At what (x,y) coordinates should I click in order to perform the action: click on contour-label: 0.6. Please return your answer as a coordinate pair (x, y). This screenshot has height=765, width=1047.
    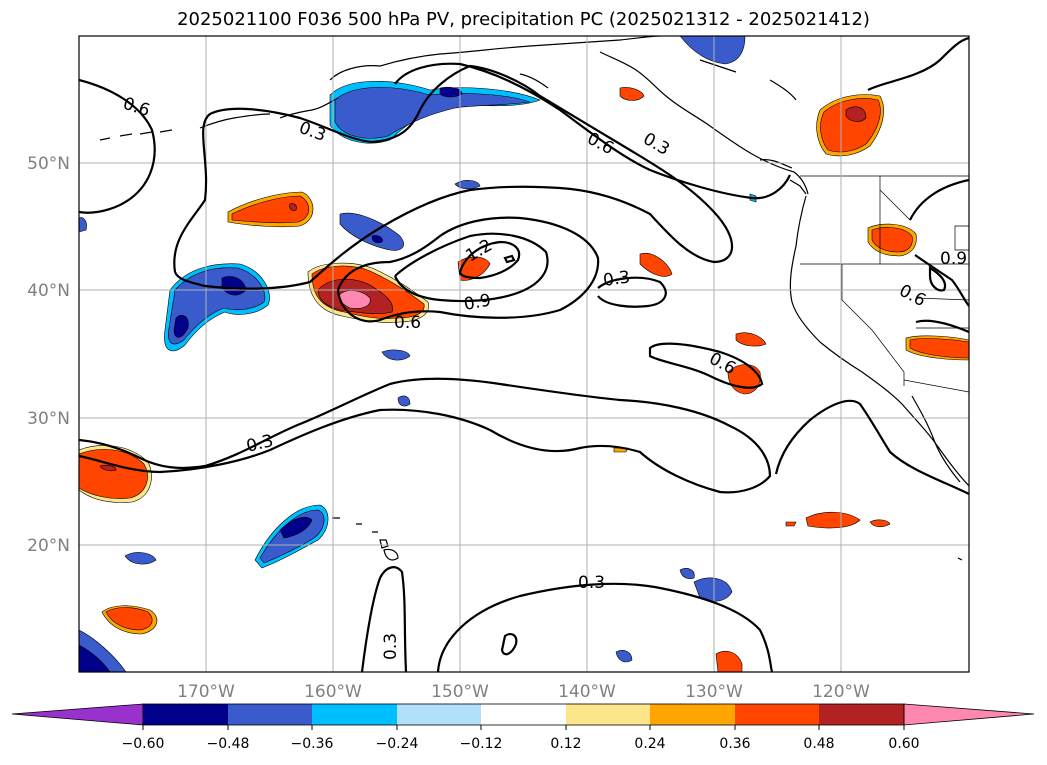
    Looking at the image, I should click on (407, 323).